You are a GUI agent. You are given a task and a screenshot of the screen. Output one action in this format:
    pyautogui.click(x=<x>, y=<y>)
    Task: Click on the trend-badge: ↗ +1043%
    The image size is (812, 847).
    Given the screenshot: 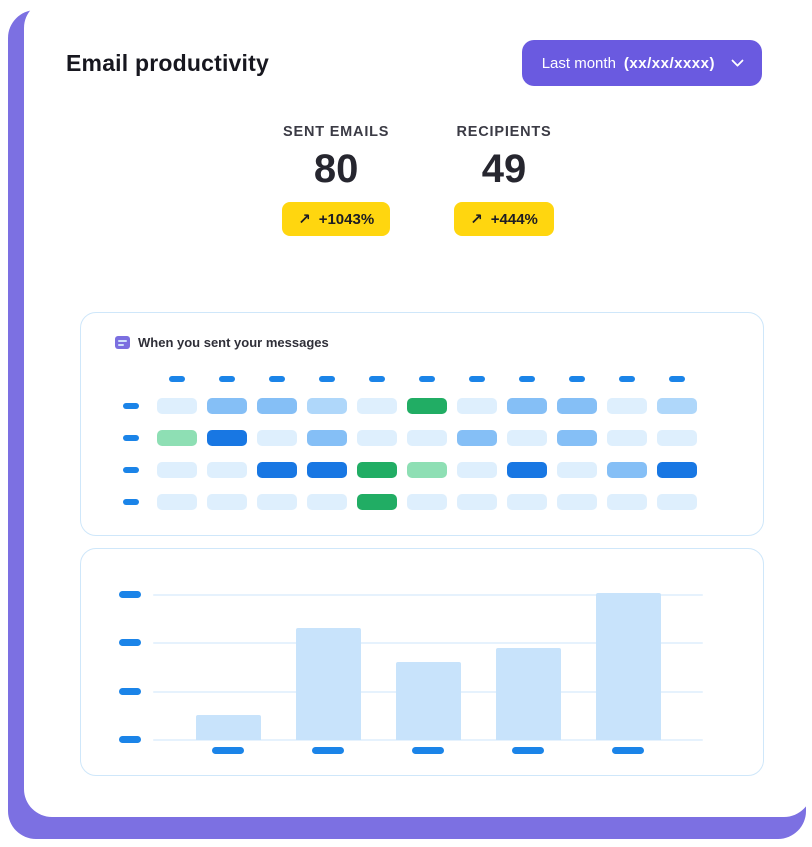 What is the action you would take?
    pyautogui.click(x=336, y=219)
    